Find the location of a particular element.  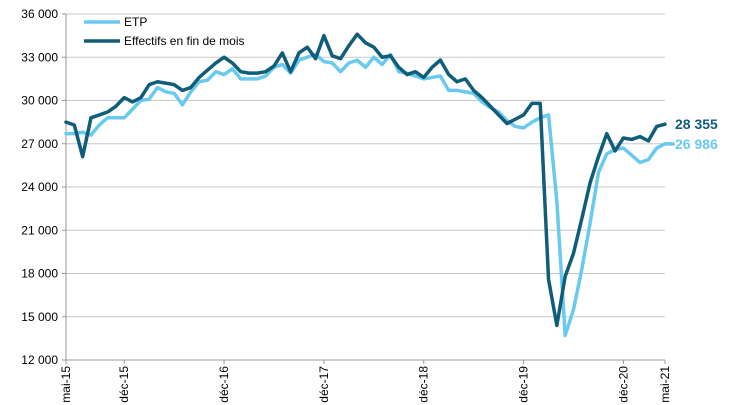

y-tick-label: 21 000 is located at coordinates (39, 230).